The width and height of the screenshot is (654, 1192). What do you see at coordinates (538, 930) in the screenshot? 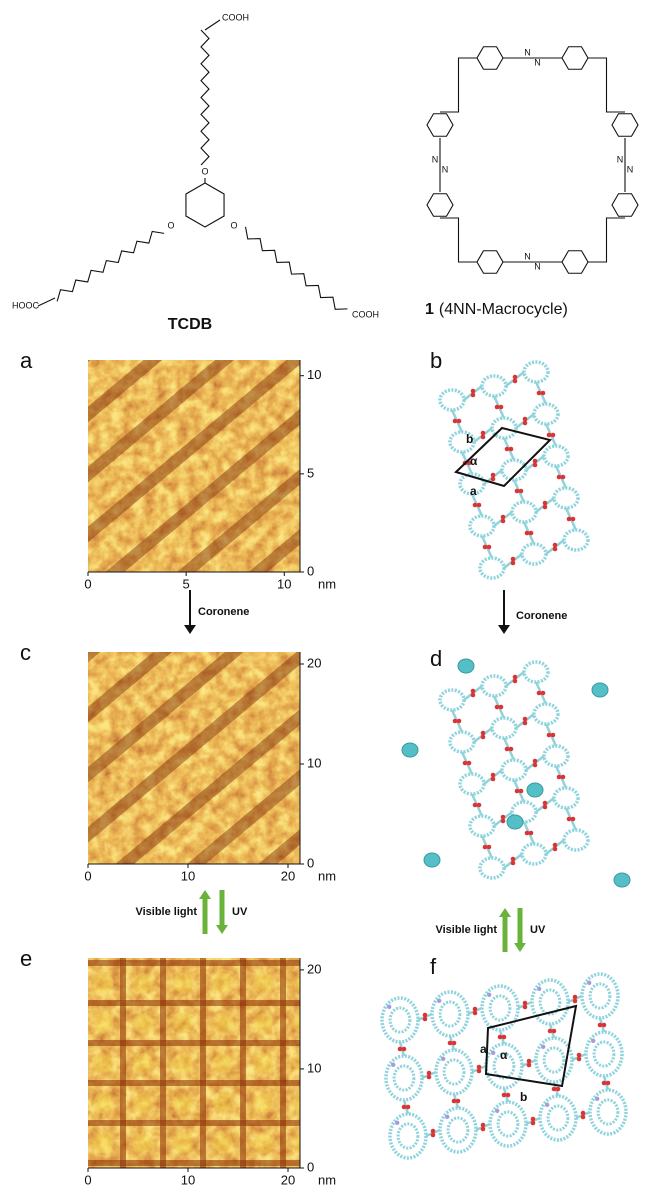
I see `step-label: UV` at bounding box center [538, 930].